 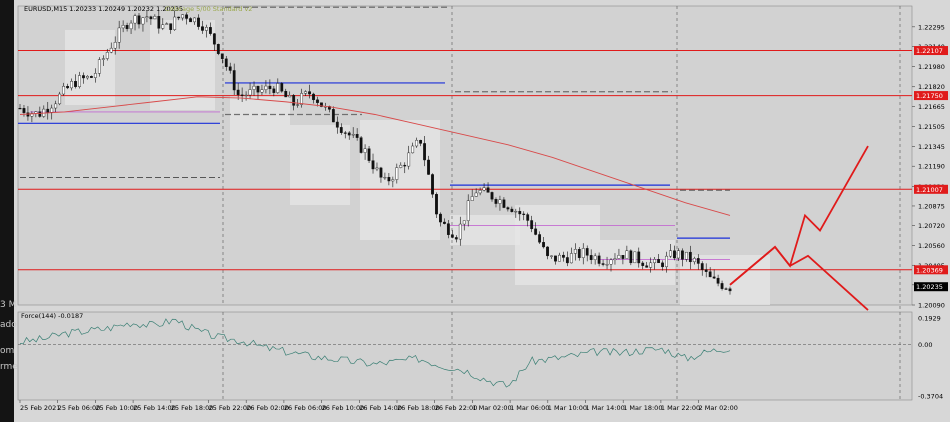 I want to click on indicator-tick-label: 0.1929, so click(x=929, y=319).